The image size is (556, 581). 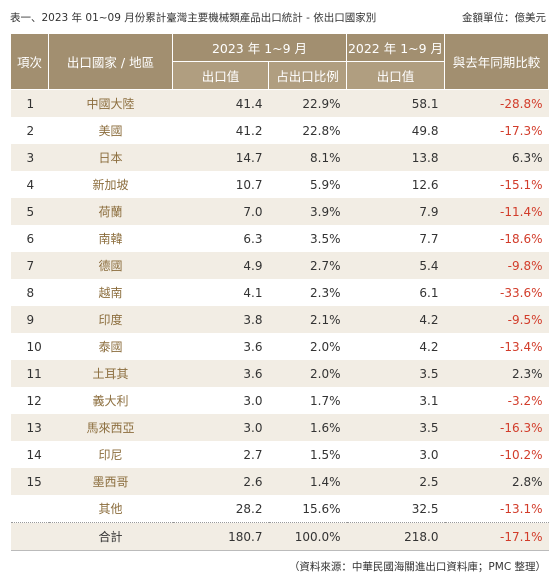 I want to click on header-cell: 出口值, so click(x=395, y=75).